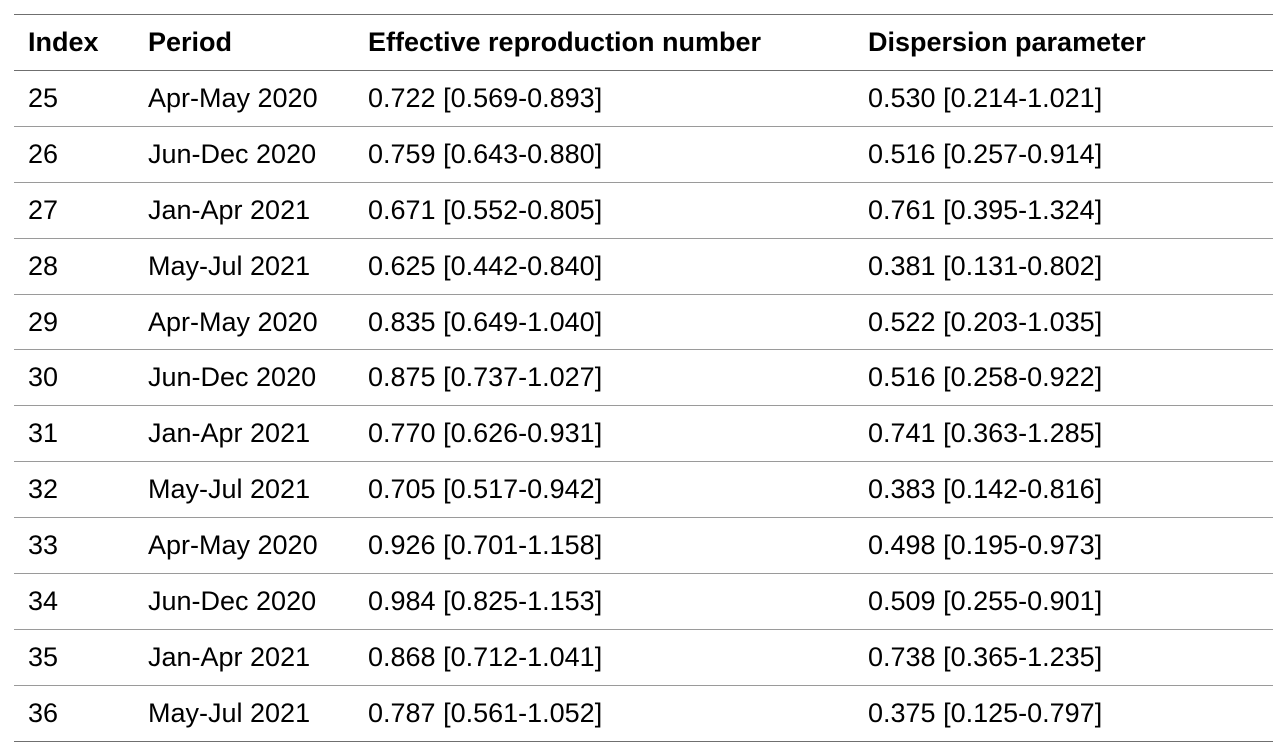  What do you see at coordinates (74, 490) in the screenshot?
I see `cell-index: 32` at bounding box center [74, 490].